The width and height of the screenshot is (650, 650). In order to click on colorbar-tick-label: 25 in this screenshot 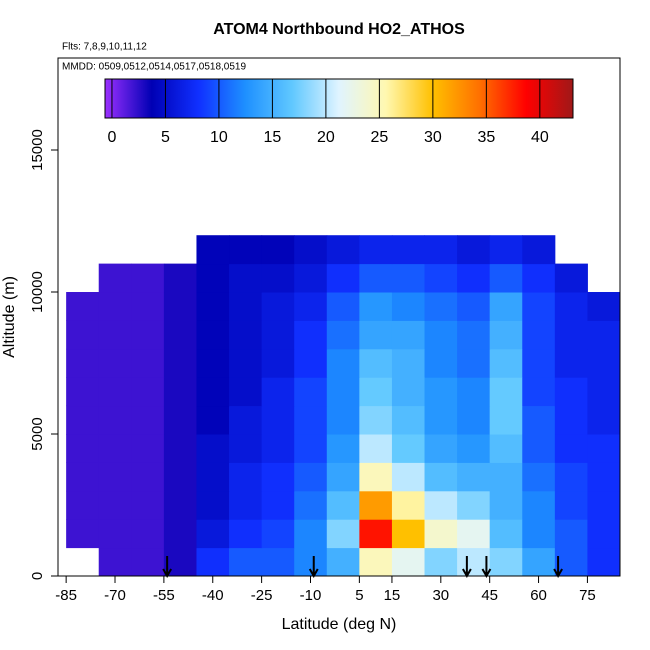, I will do `click(379, 137)`.